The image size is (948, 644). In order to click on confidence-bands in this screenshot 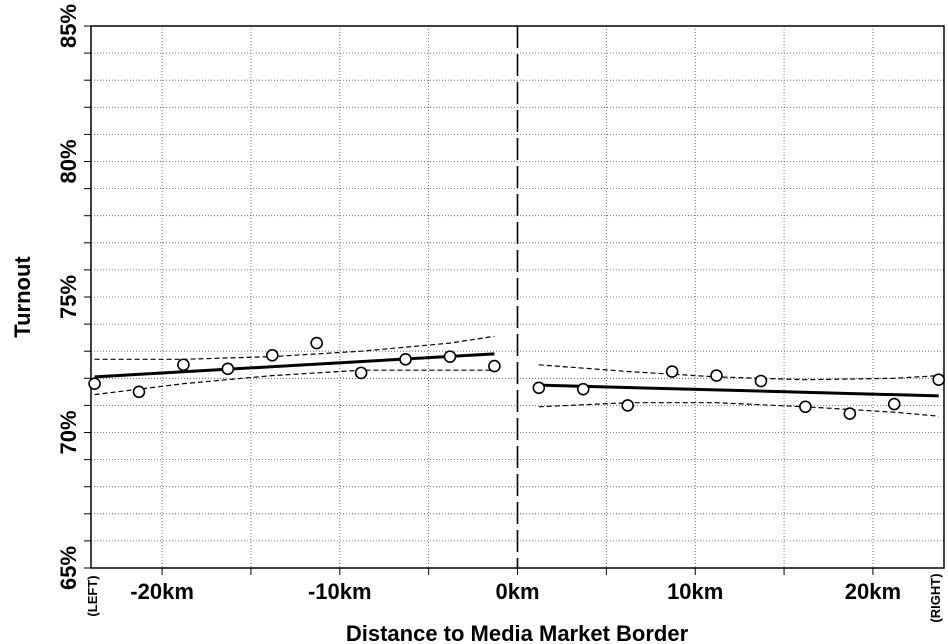, I will do `click(516, 376)`.